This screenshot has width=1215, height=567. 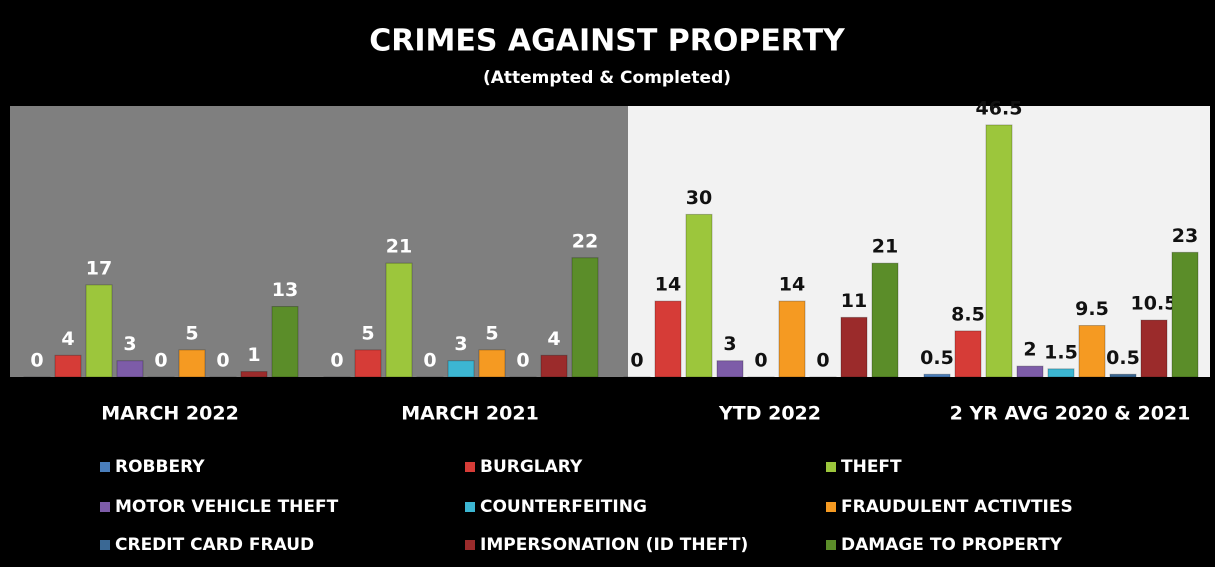 I want to click on value-label: 8.5, so click(x=968, y=314).